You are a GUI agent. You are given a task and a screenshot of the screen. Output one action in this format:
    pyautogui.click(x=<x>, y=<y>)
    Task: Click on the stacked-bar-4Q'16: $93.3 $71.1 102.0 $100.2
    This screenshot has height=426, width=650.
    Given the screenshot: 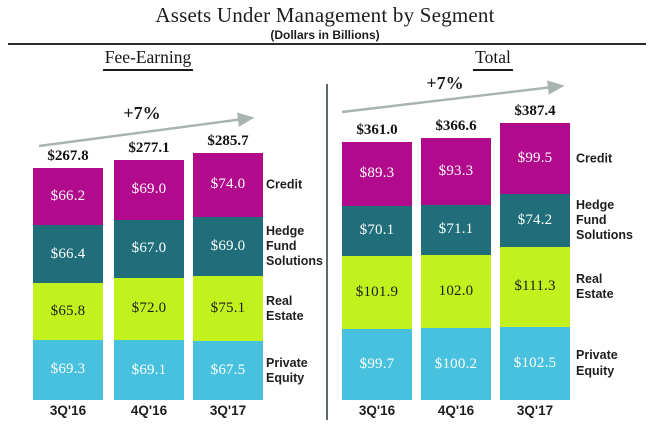 What is the action you would take?
    pyautogui.click(x=456, y=268)
    